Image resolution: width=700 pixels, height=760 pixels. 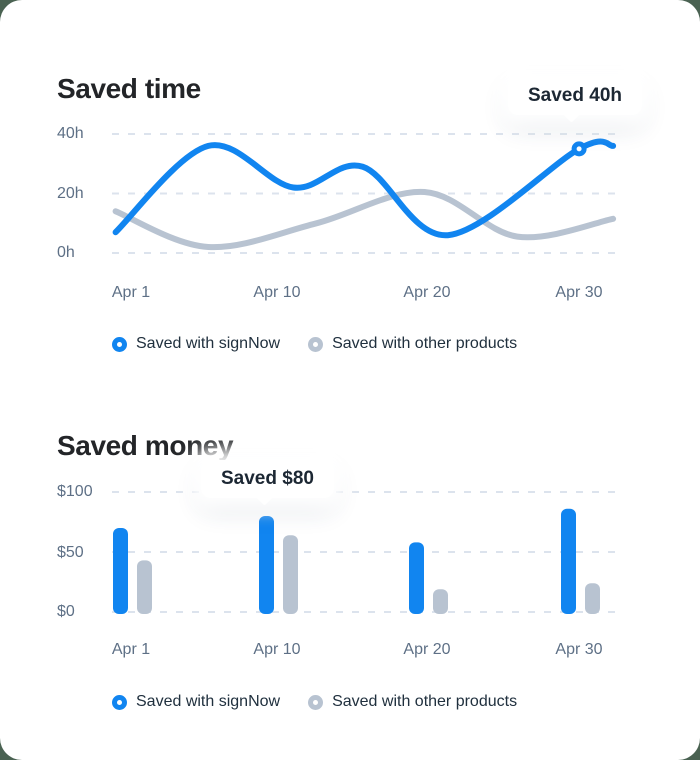 I want to click on saved-time-xtick-apr10: Apr 10, so click(x=277, y=292).